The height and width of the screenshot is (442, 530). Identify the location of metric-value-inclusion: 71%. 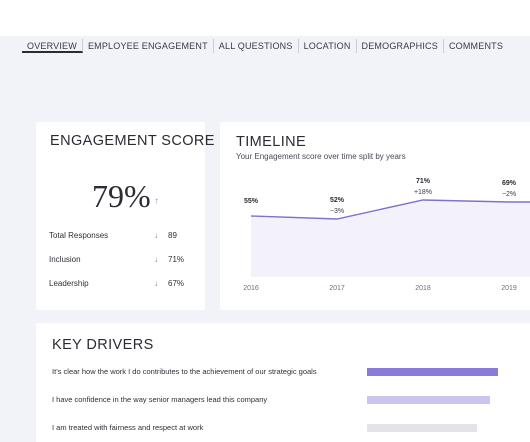
(176, 259).